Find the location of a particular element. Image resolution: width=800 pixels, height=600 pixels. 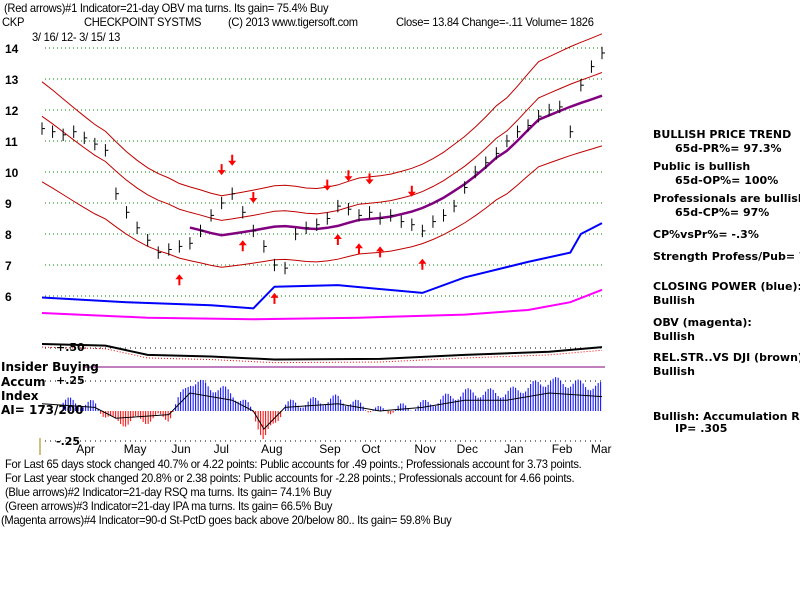

month-label: Sep is located at coordinates (330, 449).